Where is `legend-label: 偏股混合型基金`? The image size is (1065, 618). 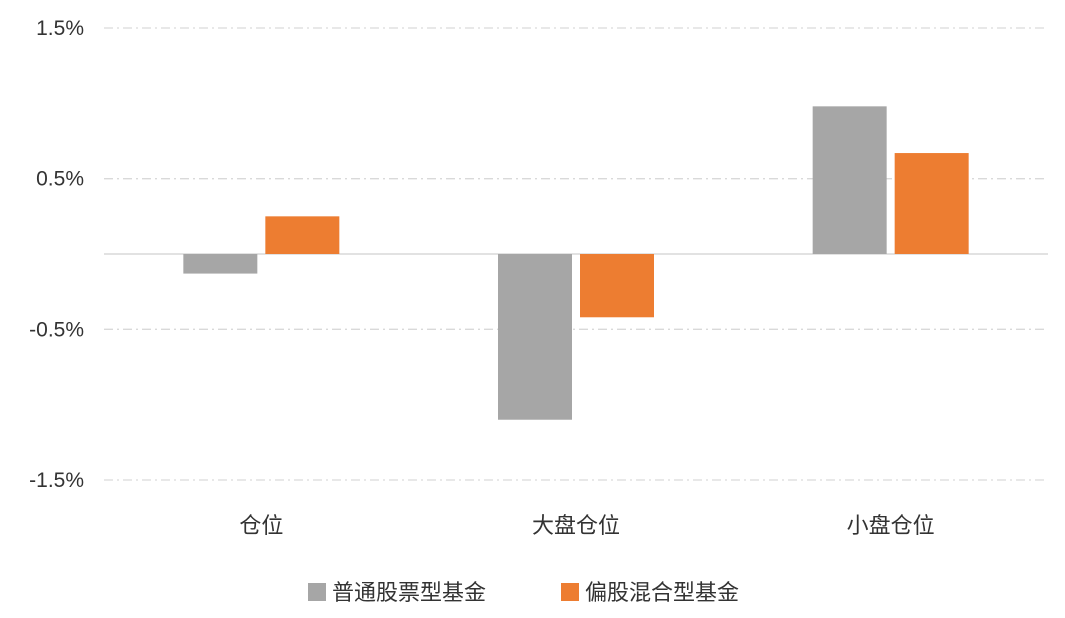
legend-label: 偏股混合型基金 is located at coordinates (662, 593).